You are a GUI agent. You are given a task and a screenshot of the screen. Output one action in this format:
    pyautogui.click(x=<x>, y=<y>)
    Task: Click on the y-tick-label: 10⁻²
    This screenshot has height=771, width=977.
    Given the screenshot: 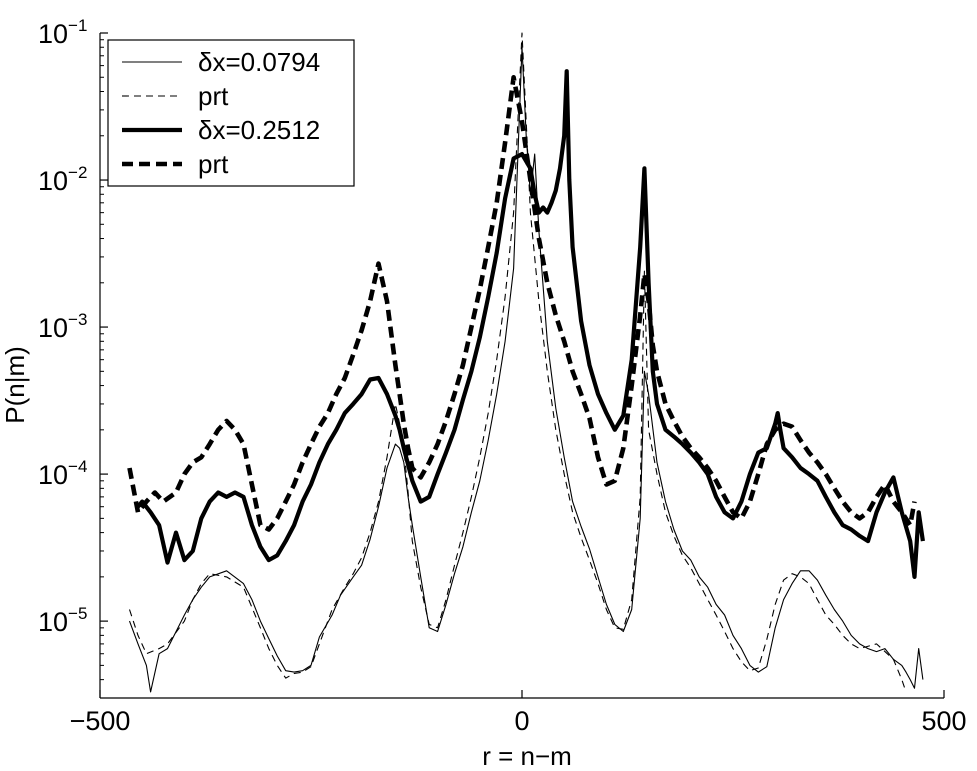 What is the action you would take?
    pyautogui.click(x=62, y=179)
    